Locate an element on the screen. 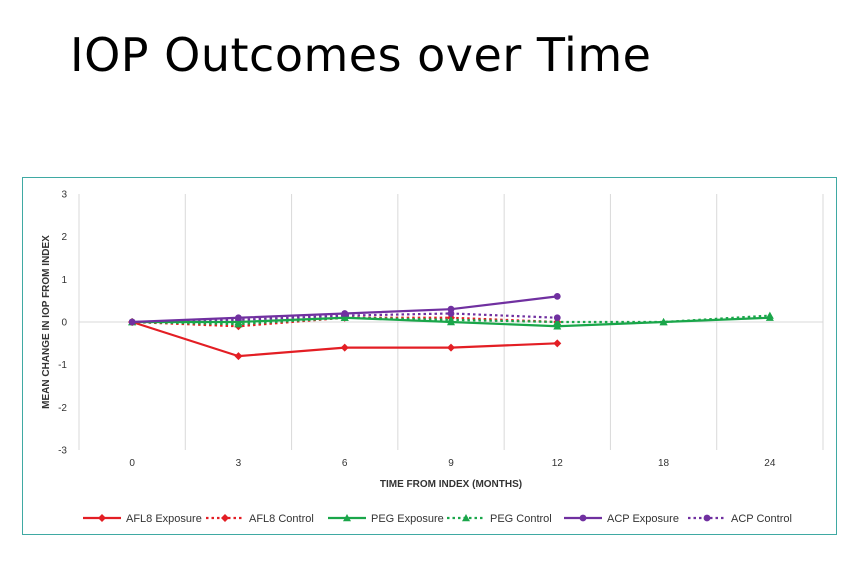 The image size is (864, 576). legend-item: ACP Exposure is located at coordinates (621, 519).